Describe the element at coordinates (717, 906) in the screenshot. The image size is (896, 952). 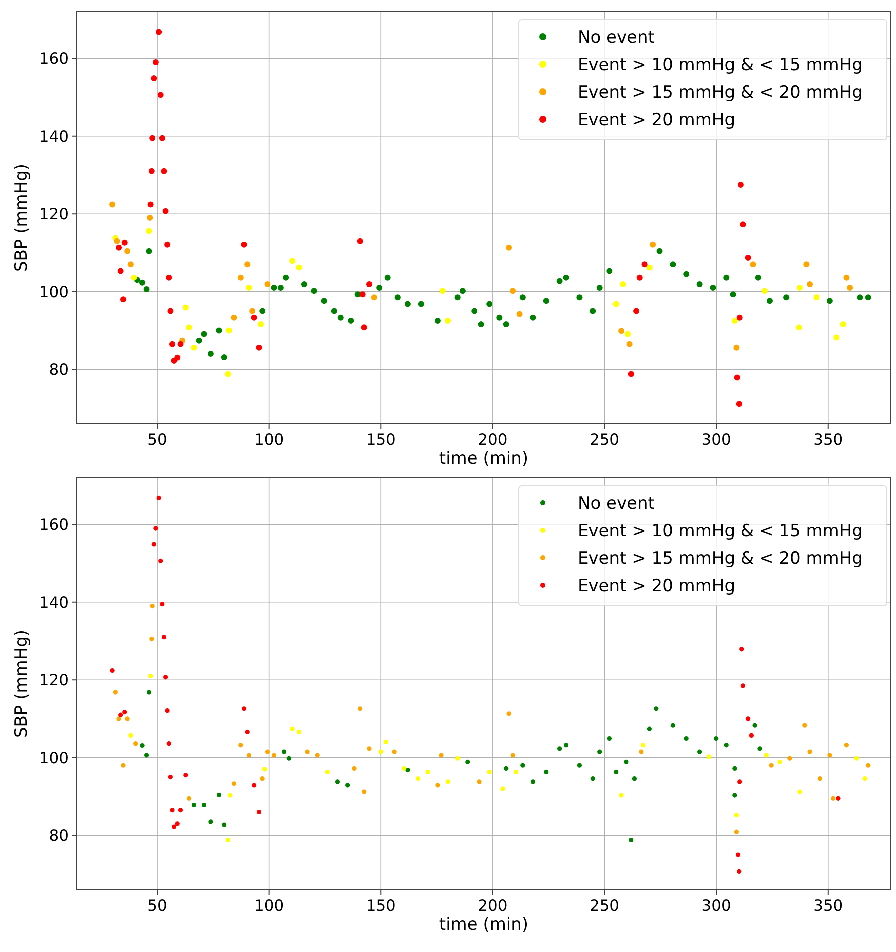
I see `x-tick-label: 300` at that location.